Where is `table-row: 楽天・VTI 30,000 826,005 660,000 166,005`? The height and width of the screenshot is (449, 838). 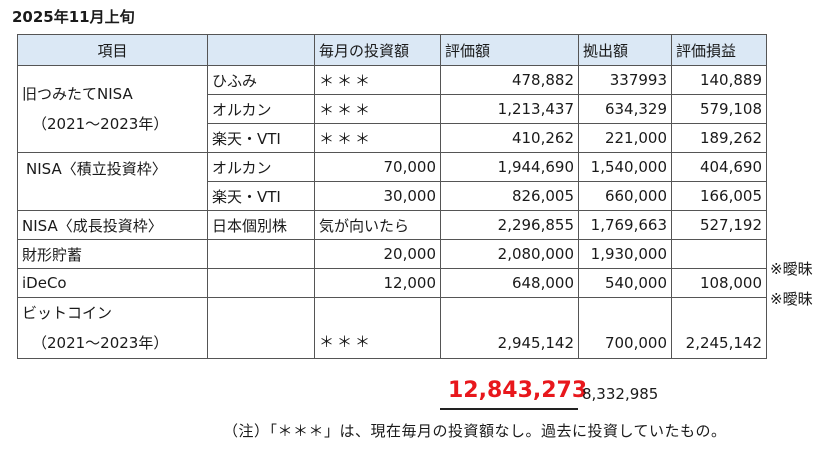
table-row: 楽天・VTI 30,000 826,005 660,000 166,005 is located at coordinates (392, 196).